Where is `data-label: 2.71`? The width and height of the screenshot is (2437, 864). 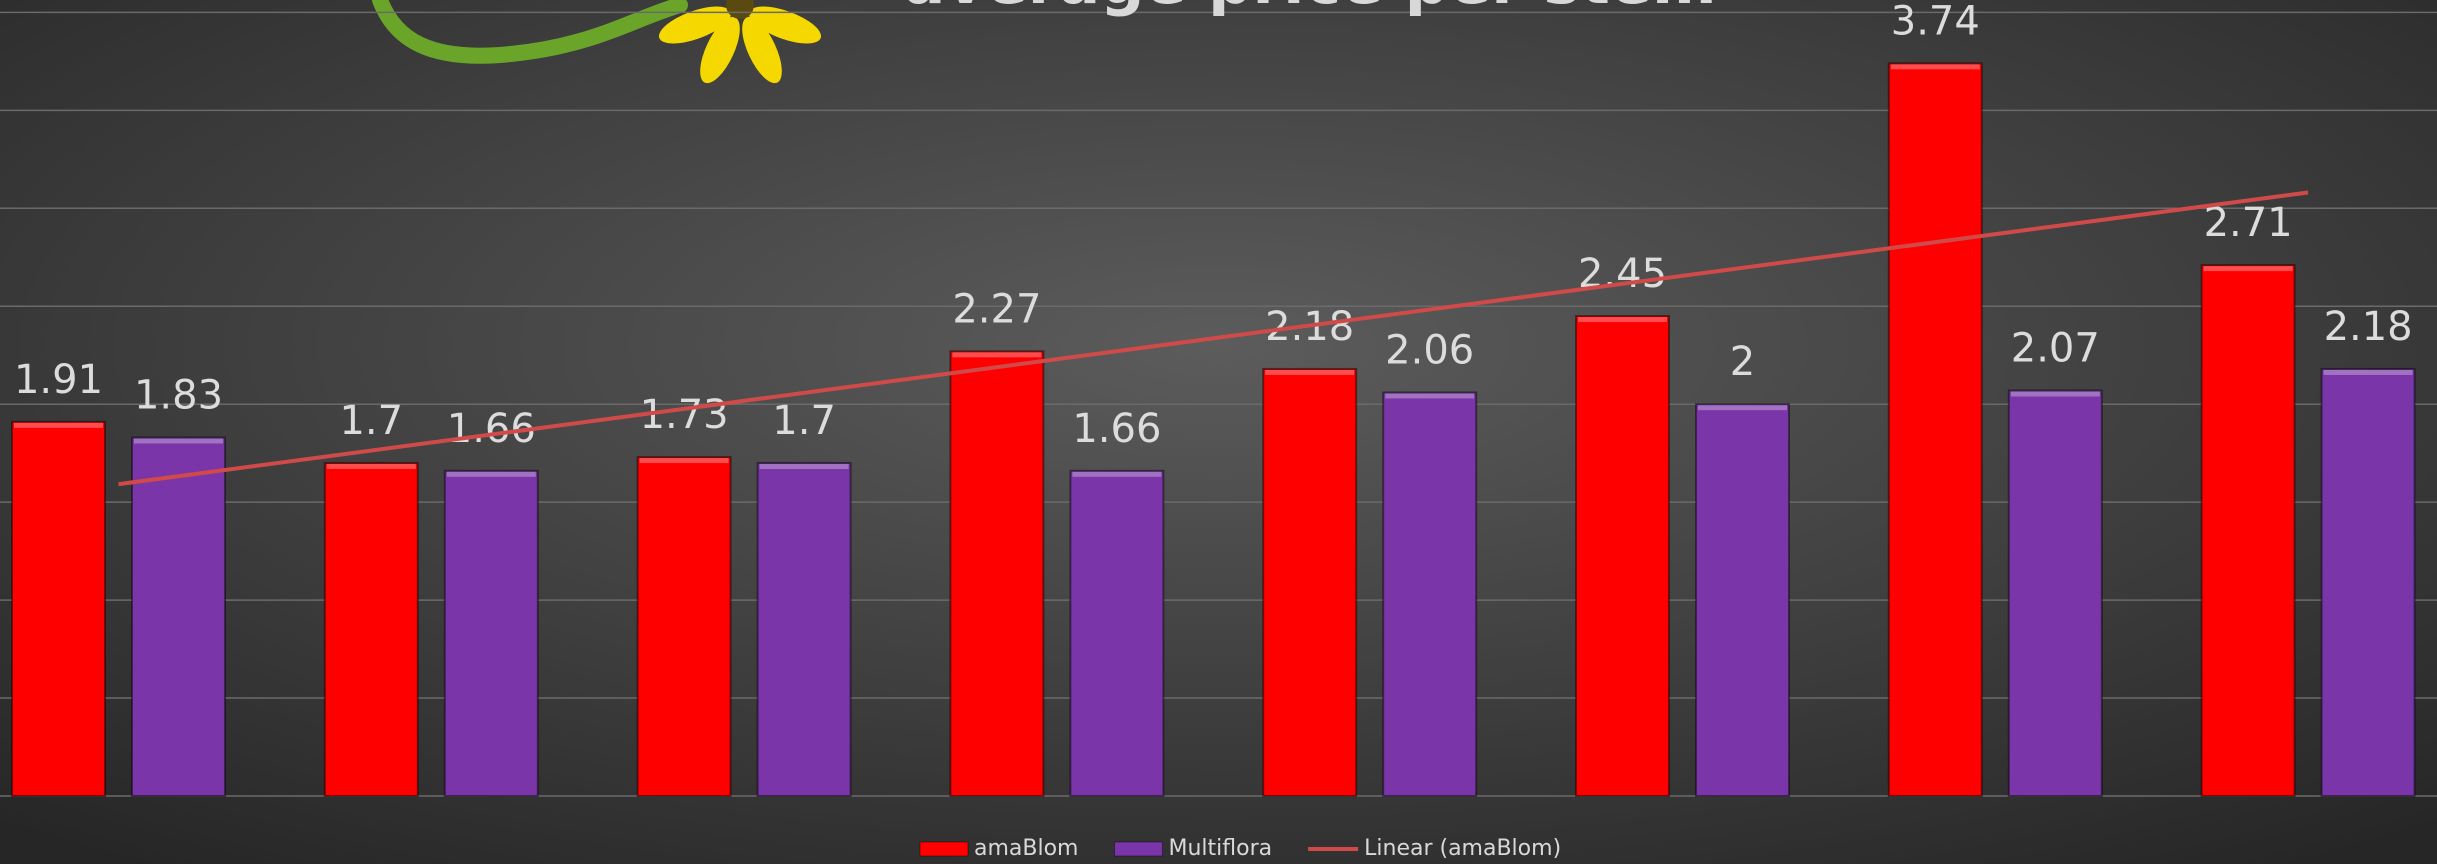
data-label: 2.71 is located at coordinates (2248, 223).